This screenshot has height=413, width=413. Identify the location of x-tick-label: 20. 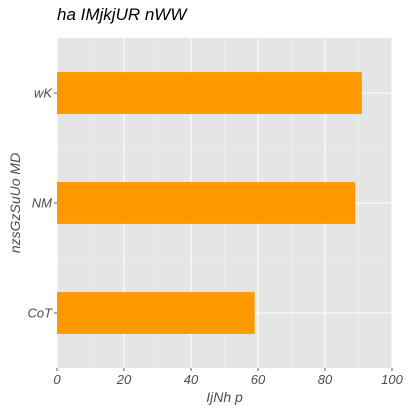
(124, 379).